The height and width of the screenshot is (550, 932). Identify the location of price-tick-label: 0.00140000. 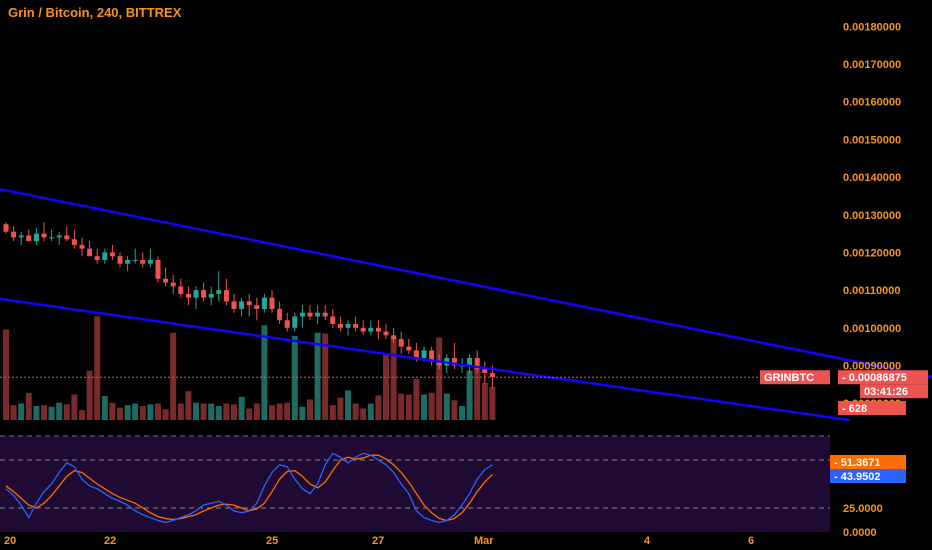
(872, 178).